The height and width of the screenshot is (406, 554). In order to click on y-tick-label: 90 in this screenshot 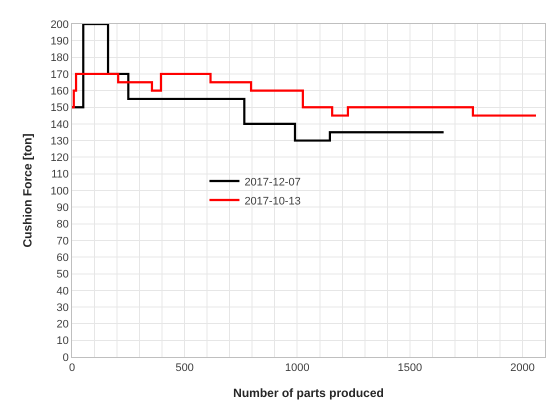, I will do `click(62, 208)`.